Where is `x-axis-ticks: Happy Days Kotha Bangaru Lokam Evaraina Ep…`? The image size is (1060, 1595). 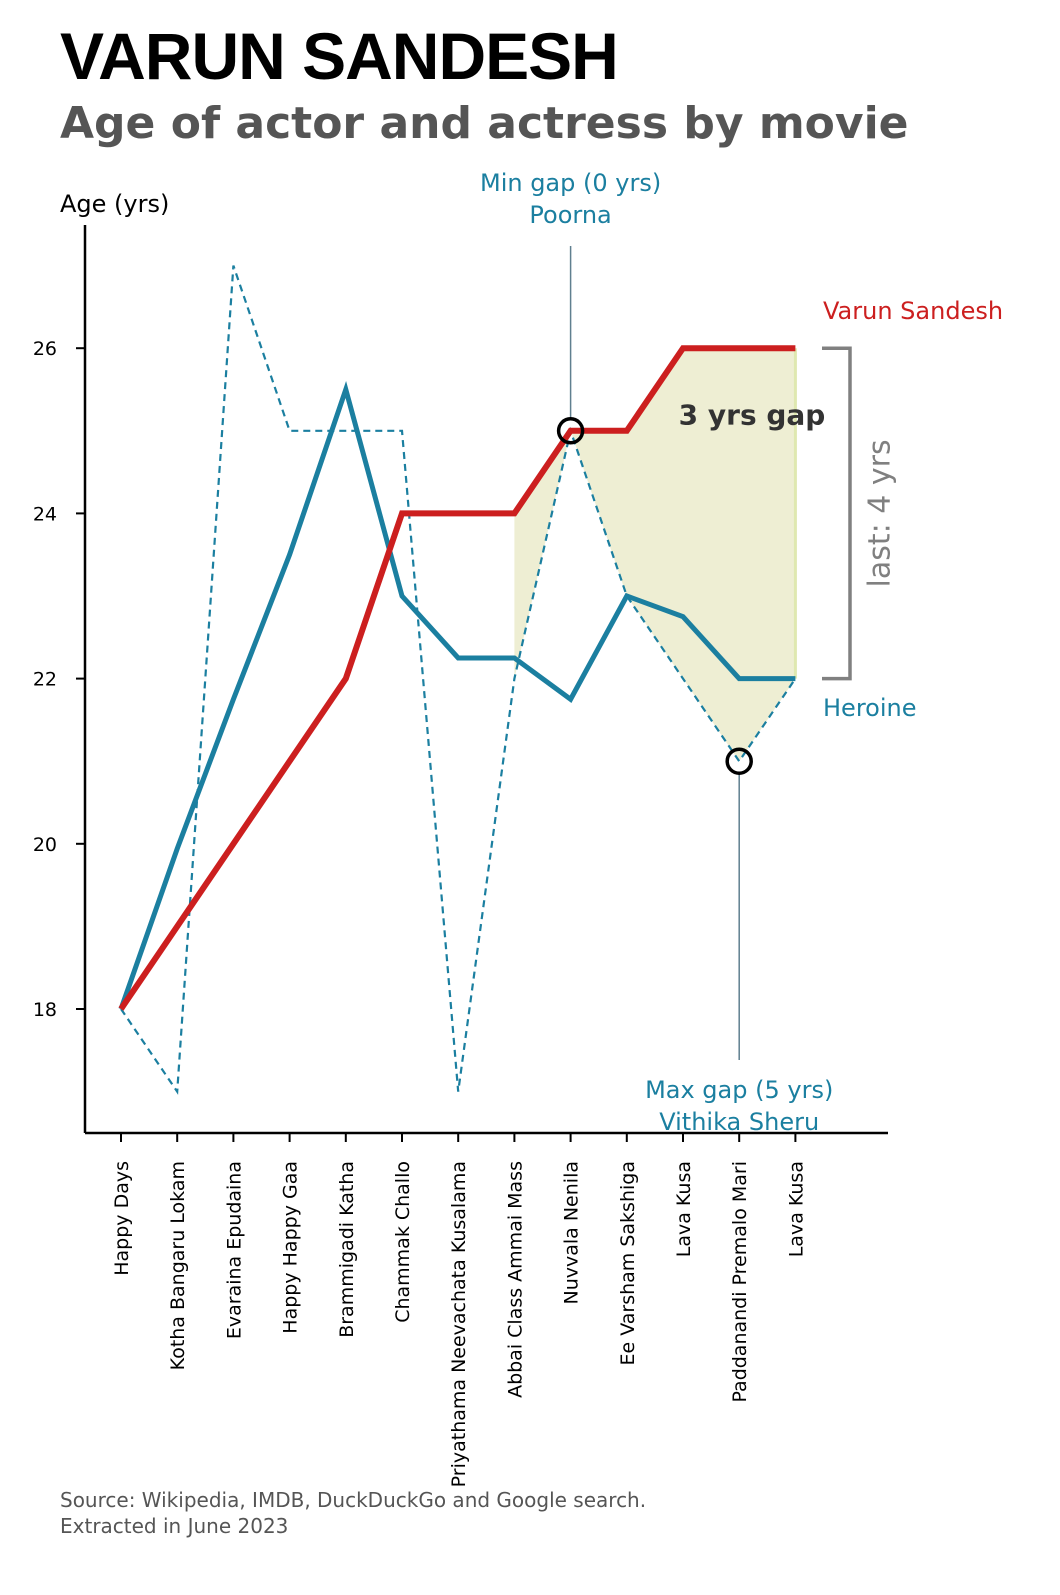 x-axis-ticks: Happy Days Kotha Bangaru Lokam Evaraina Ep… is located at coordinates (459, 1310).